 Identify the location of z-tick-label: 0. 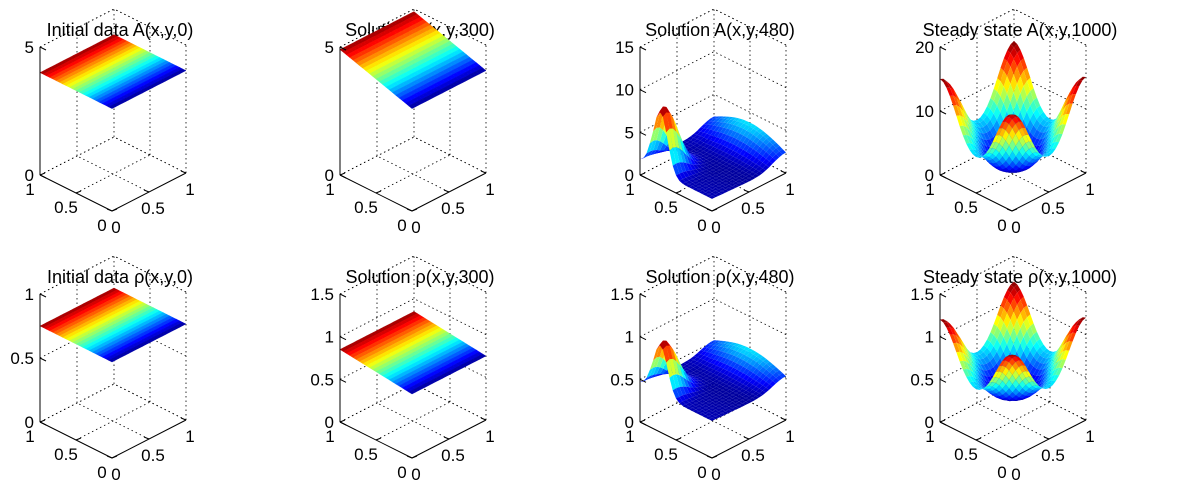
(329, 175).